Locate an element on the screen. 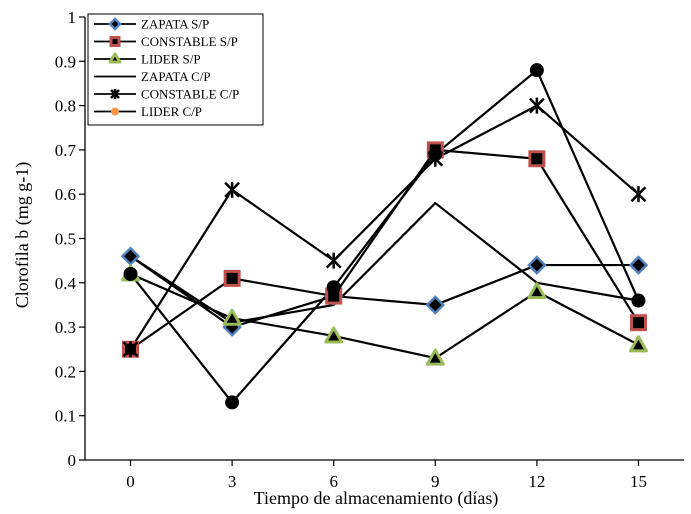 The width and height of the screenshot is (691, 514). legend-entry: ZAPATA S/P is located at coordinates (151, 24).